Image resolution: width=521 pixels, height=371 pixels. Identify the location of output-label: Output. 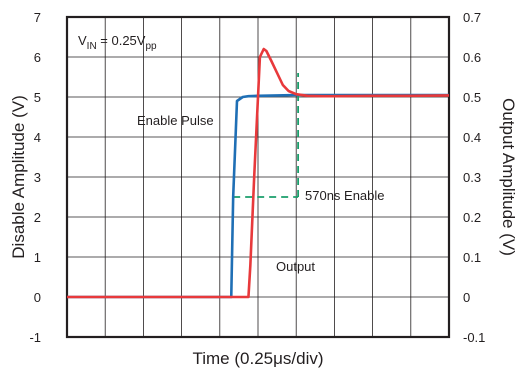
(295, 266).